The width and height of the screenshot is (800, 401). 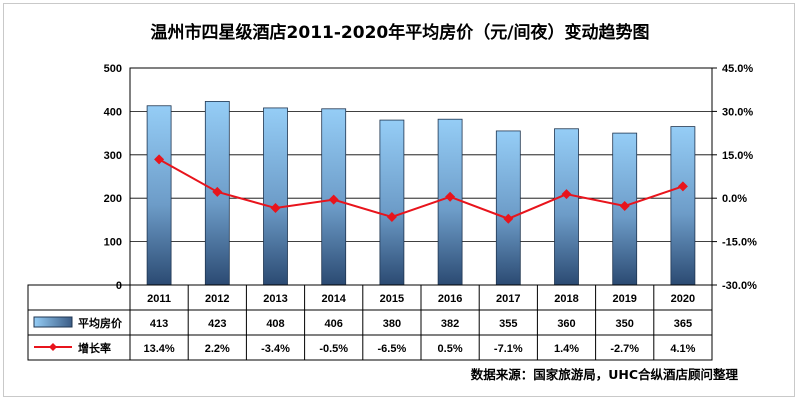 I want to click on y-tick-label: 200, so click(x=113, y=199).